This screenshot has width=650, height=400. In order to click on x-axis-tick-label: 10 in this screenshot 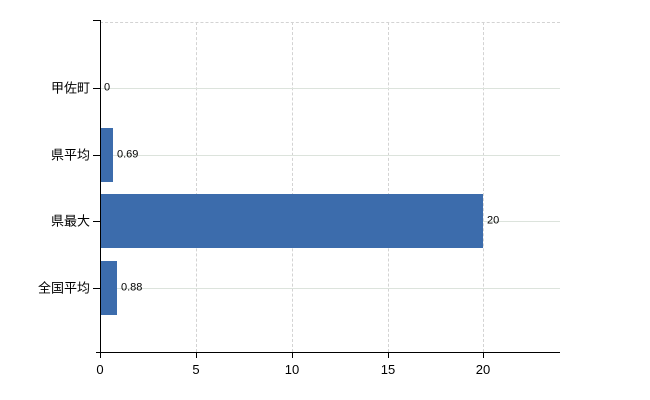, I will do `click(292, 369)`.